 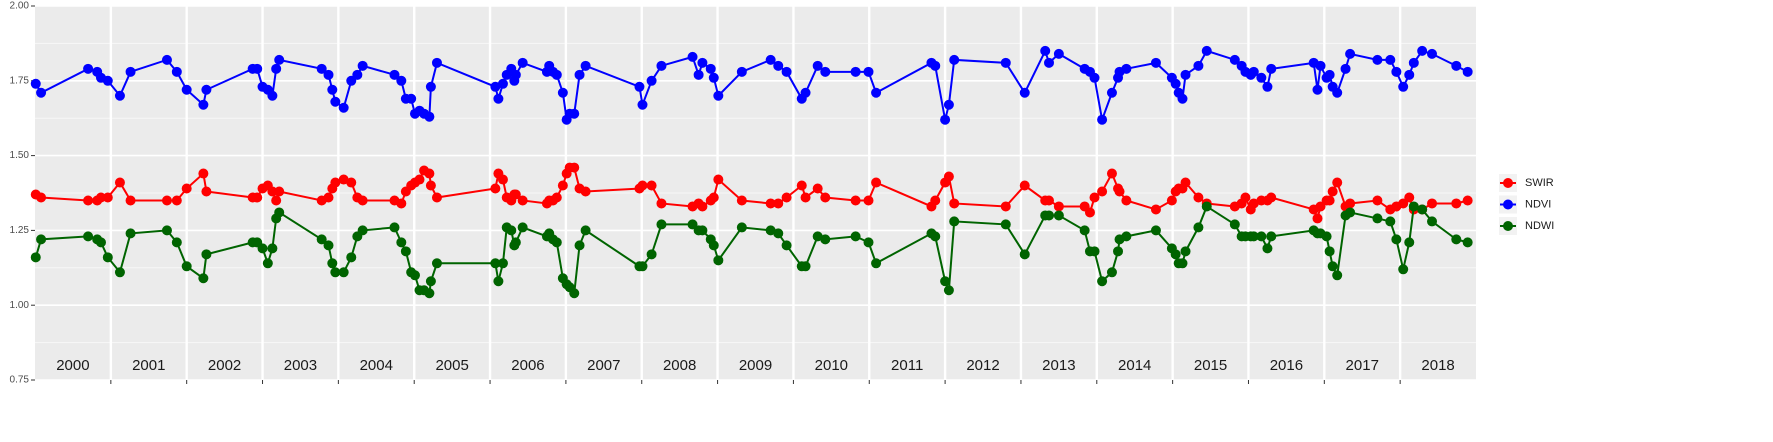 I want to click on year-label: 2011, so click(x=907, y=365).